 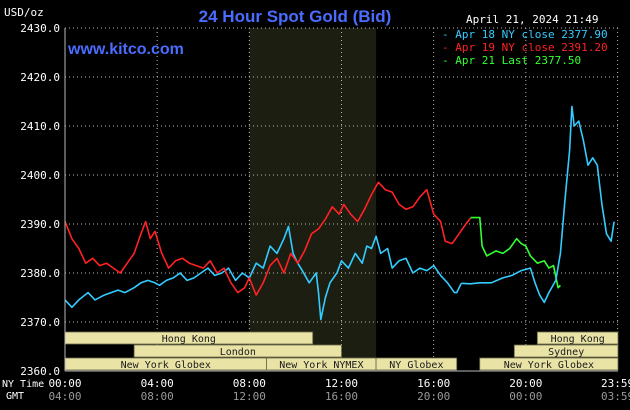 What do you see at coordinates (615, 383) in the screenshot?
I see `x-tick-label-ny: 23:59` at bounding box center [615, 383].